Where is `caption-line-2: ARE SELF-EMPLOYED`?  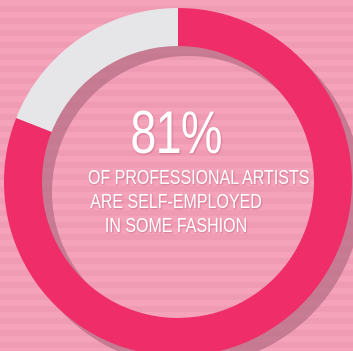
caption-line-2: ARE SELF-EMPLOYED is located at coordinates (176, 202).